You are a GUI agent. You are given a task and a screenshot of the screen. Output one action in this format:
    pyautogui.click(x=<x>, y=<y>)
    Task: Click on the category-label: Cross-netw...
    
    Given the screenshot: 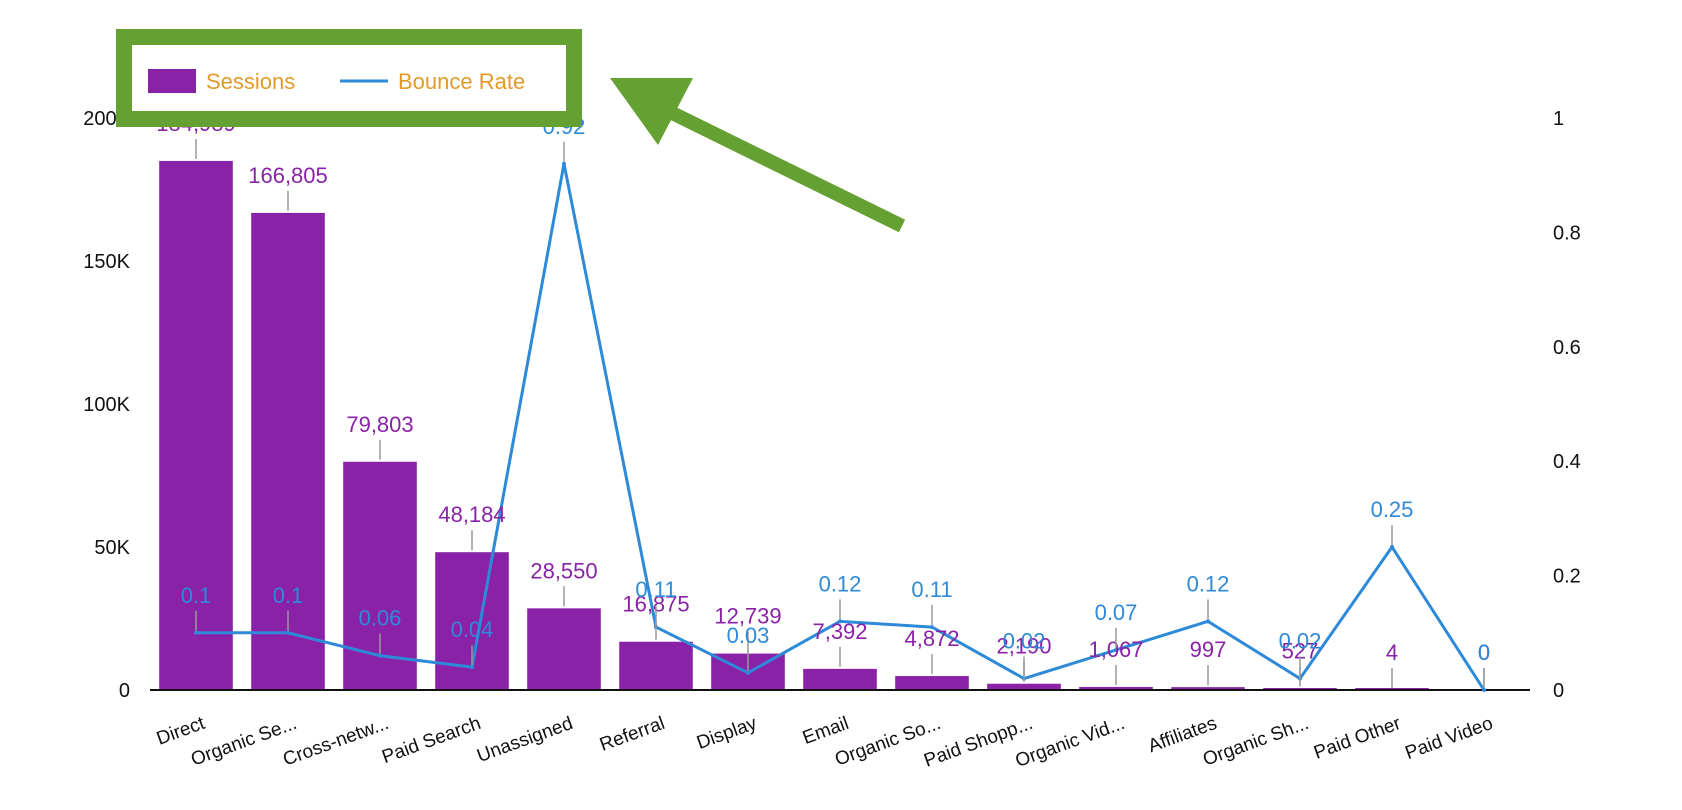 What is the action you would take?
    pyautogui.click(x=335, y=742)
    